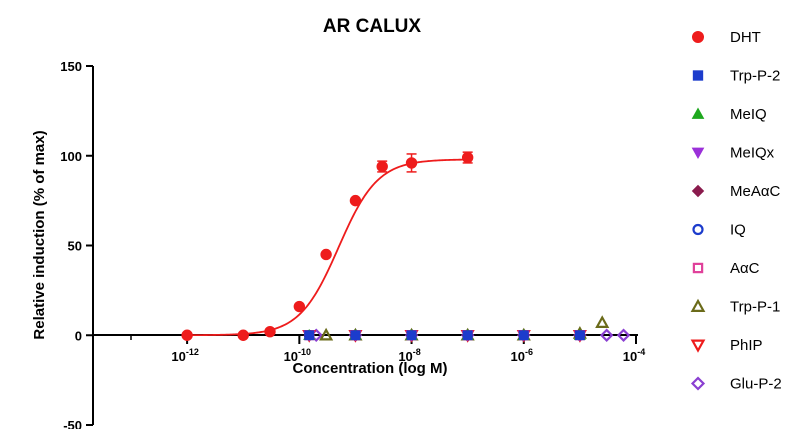 The width and height of the screenshot is (800, 429). I want to click on legend-label: PhIP, so click(746, 345).